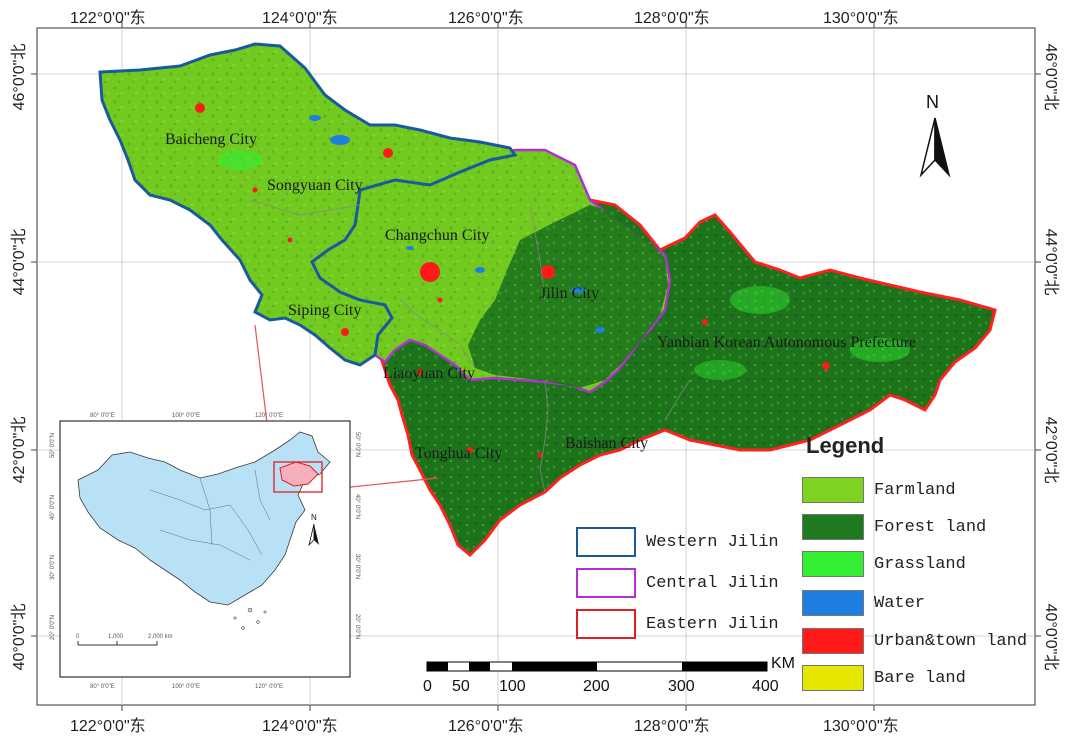  Describe the element at coordinates (606, 443) in the screenshot. I see `baishan-city-label: Baishan City` at that location.